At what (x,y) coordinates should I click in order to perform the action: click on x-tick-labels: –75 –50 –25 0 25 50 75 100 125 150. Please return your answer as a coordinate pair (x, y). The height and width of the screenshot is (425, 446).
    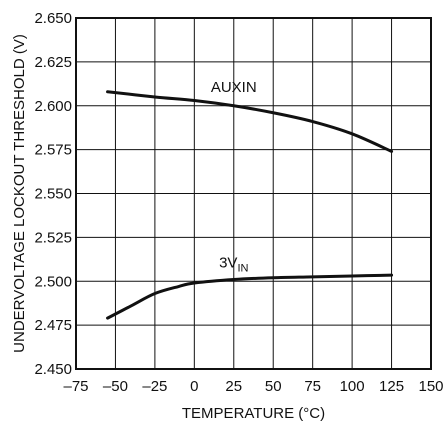
    Looking at the image, I should click on (253, 386).